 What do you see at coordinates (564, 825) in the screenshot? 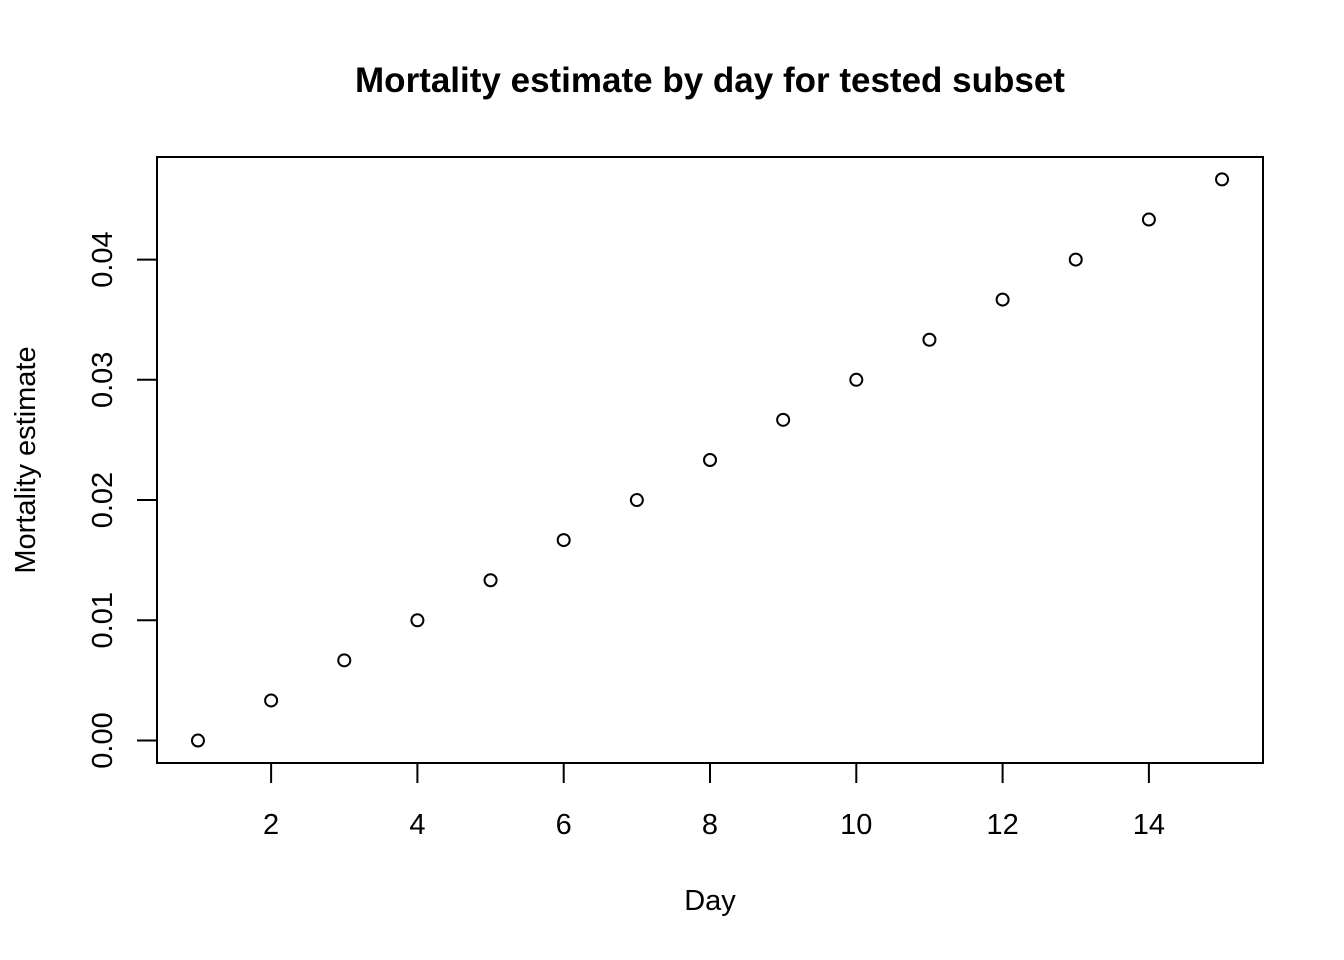
I see `x-tick-label: 6` at bounding box center [564, 825].